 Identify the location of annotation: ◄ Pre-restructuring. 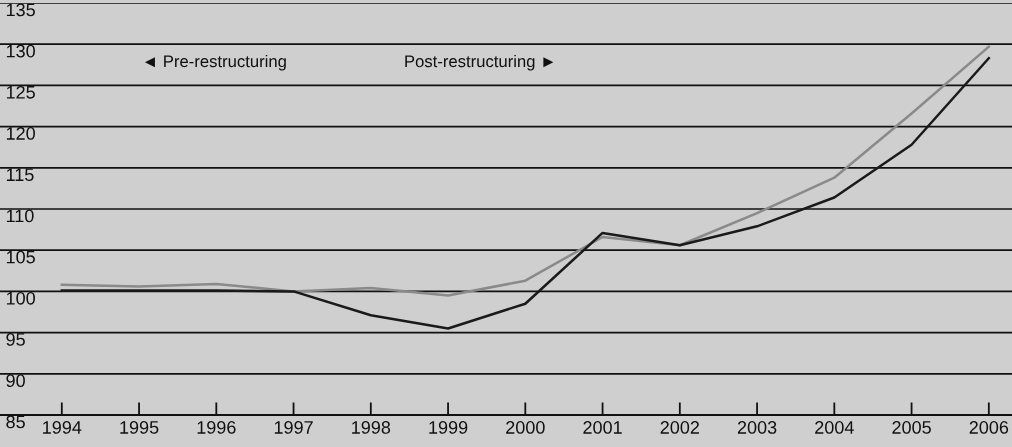
(215, 62).